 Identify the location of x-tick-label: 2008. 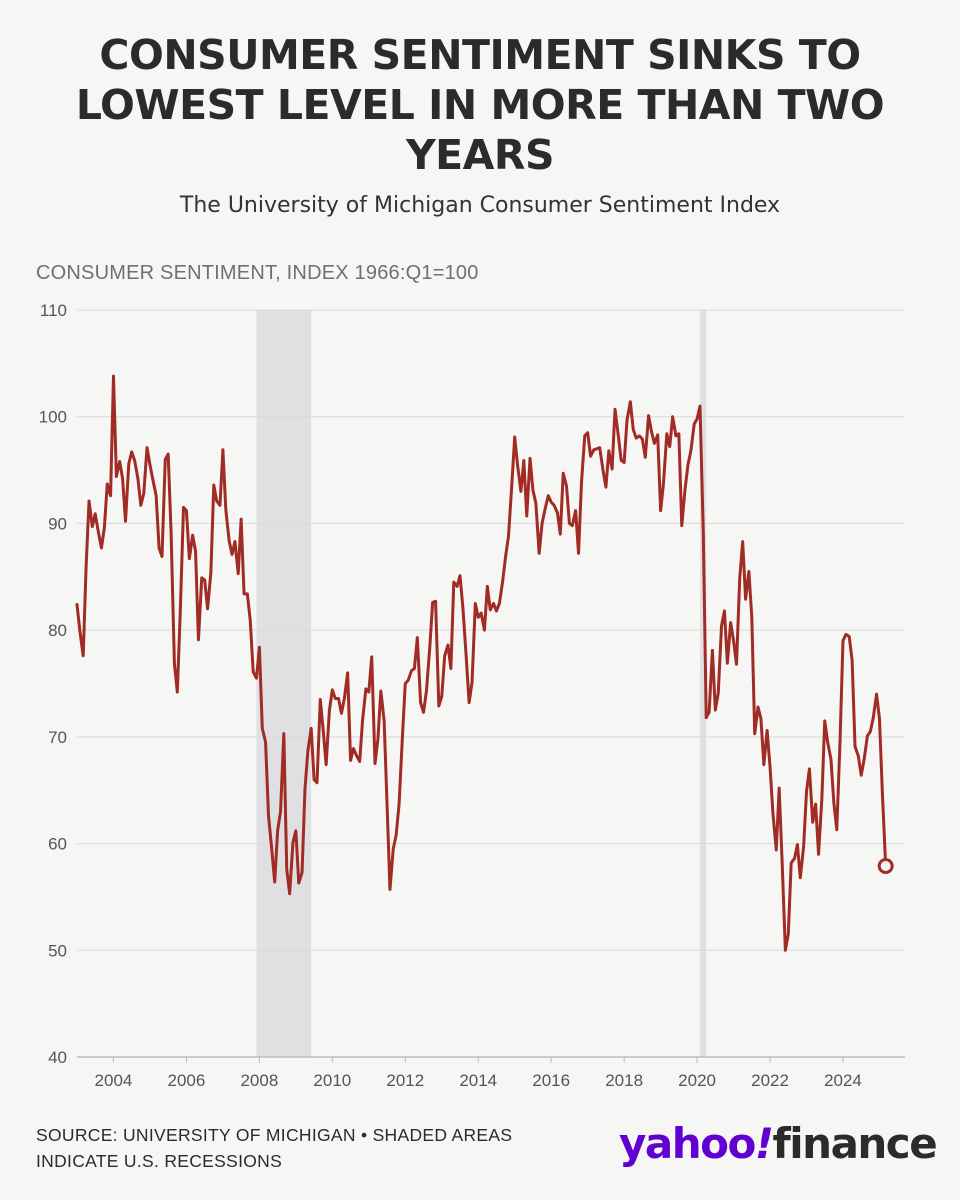
(259, 1080).